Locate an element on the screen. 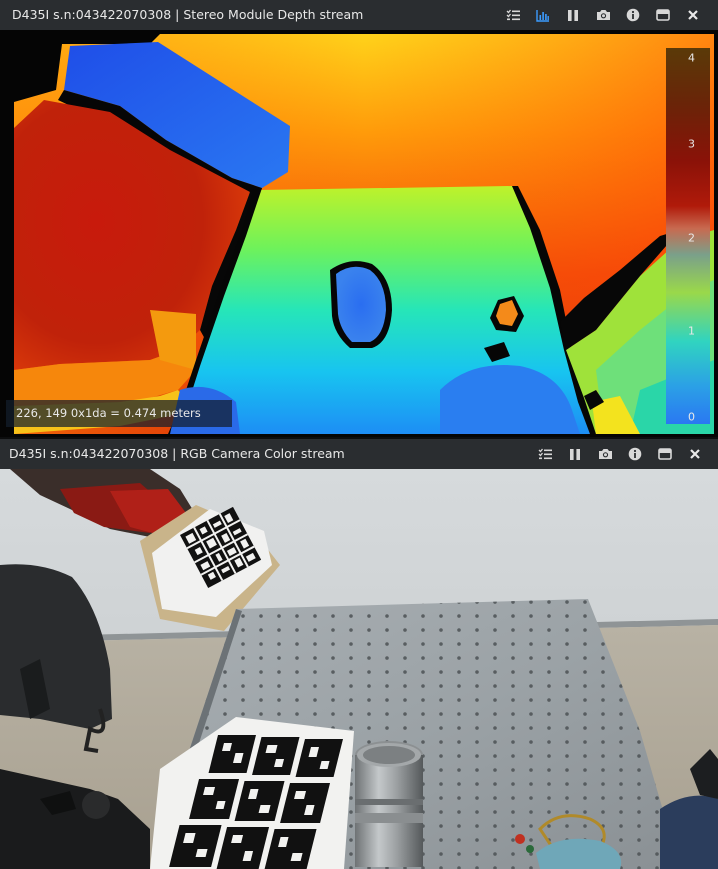  depth-toolbar is located at coordinates (603, 15).